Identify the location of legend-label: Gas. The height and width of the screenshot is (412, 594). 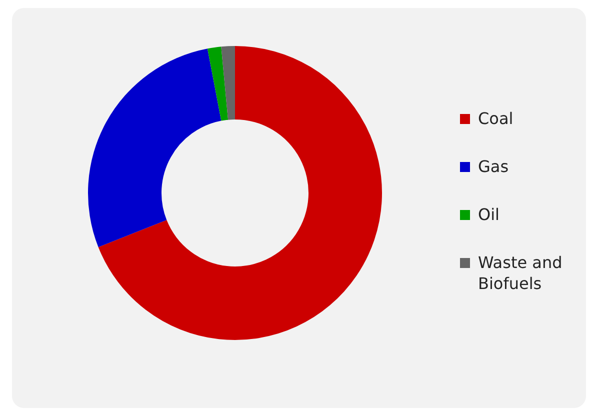
(493, 166).